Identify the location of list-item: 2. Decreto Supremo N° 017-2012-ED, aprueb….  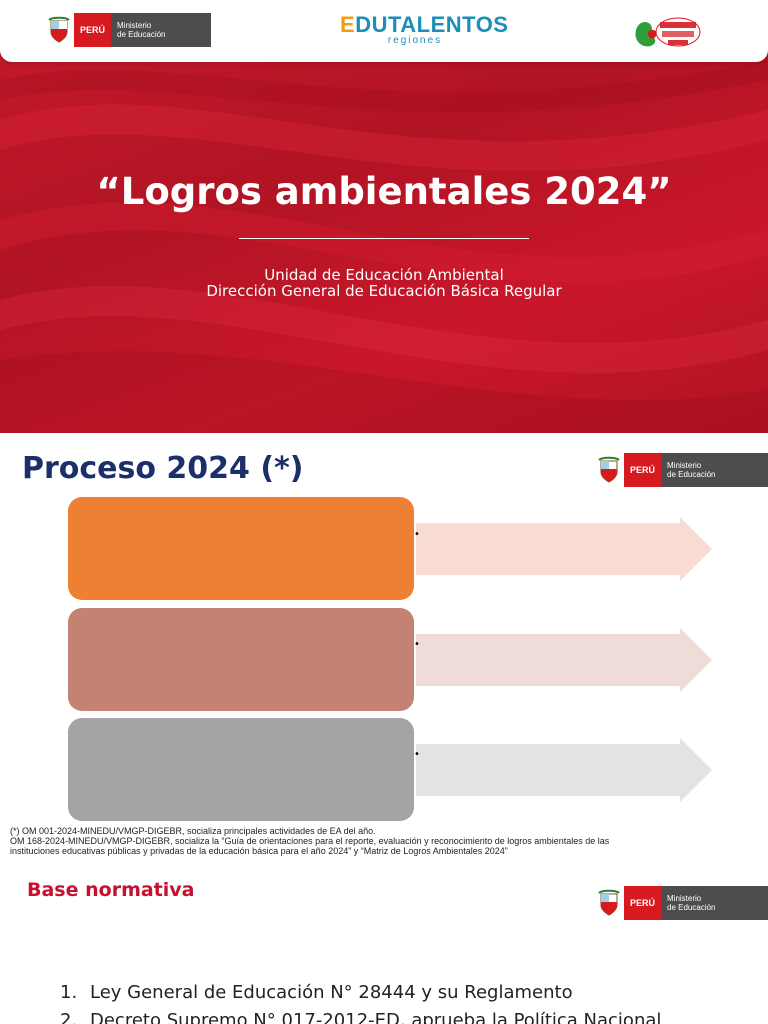
(361, 1017).